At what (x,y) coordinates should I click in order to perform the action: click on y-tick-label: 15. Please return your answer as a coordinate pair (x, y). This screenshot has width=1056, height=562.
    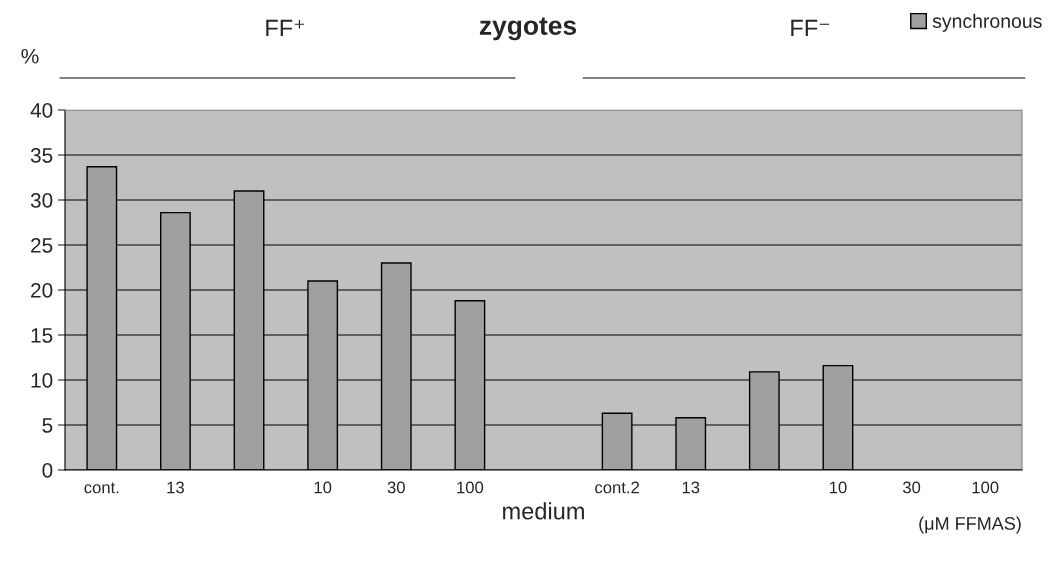
    Looking at the image, I should click on (42, 335).